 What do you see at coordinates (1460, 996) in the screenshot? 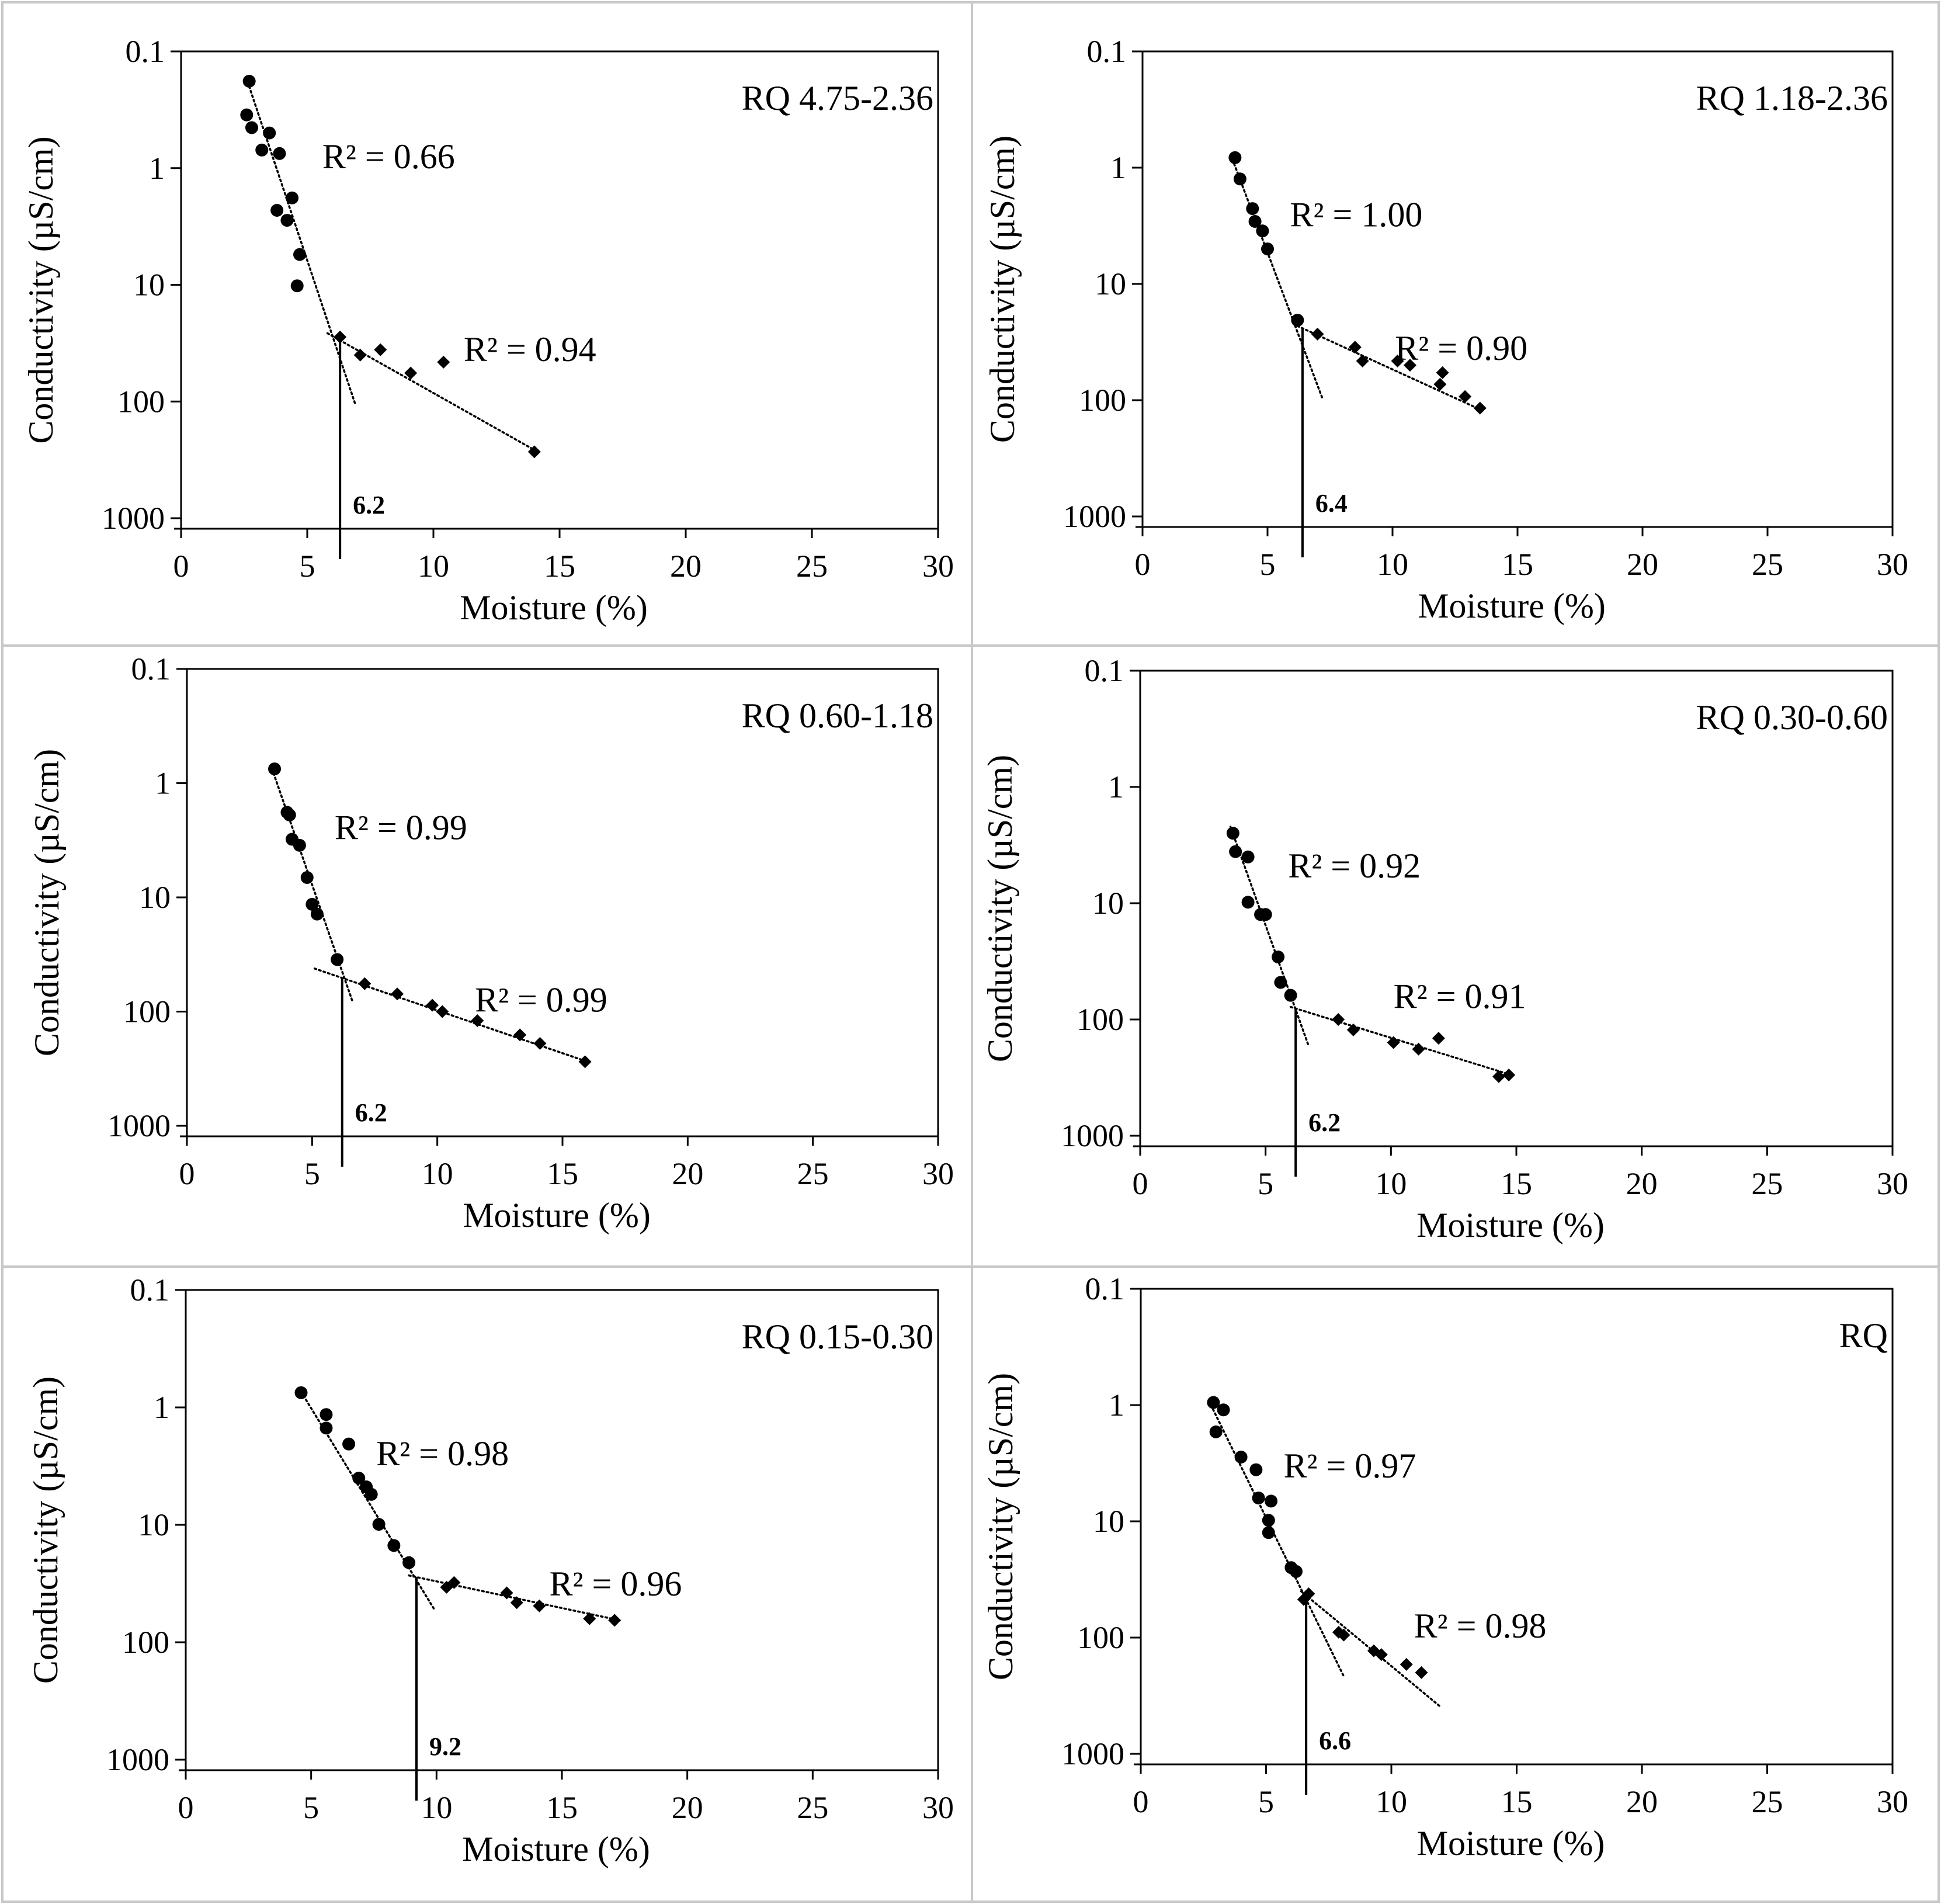
I see `r-squared-label: R² = 0.91` at bounding box center [1460, 996].